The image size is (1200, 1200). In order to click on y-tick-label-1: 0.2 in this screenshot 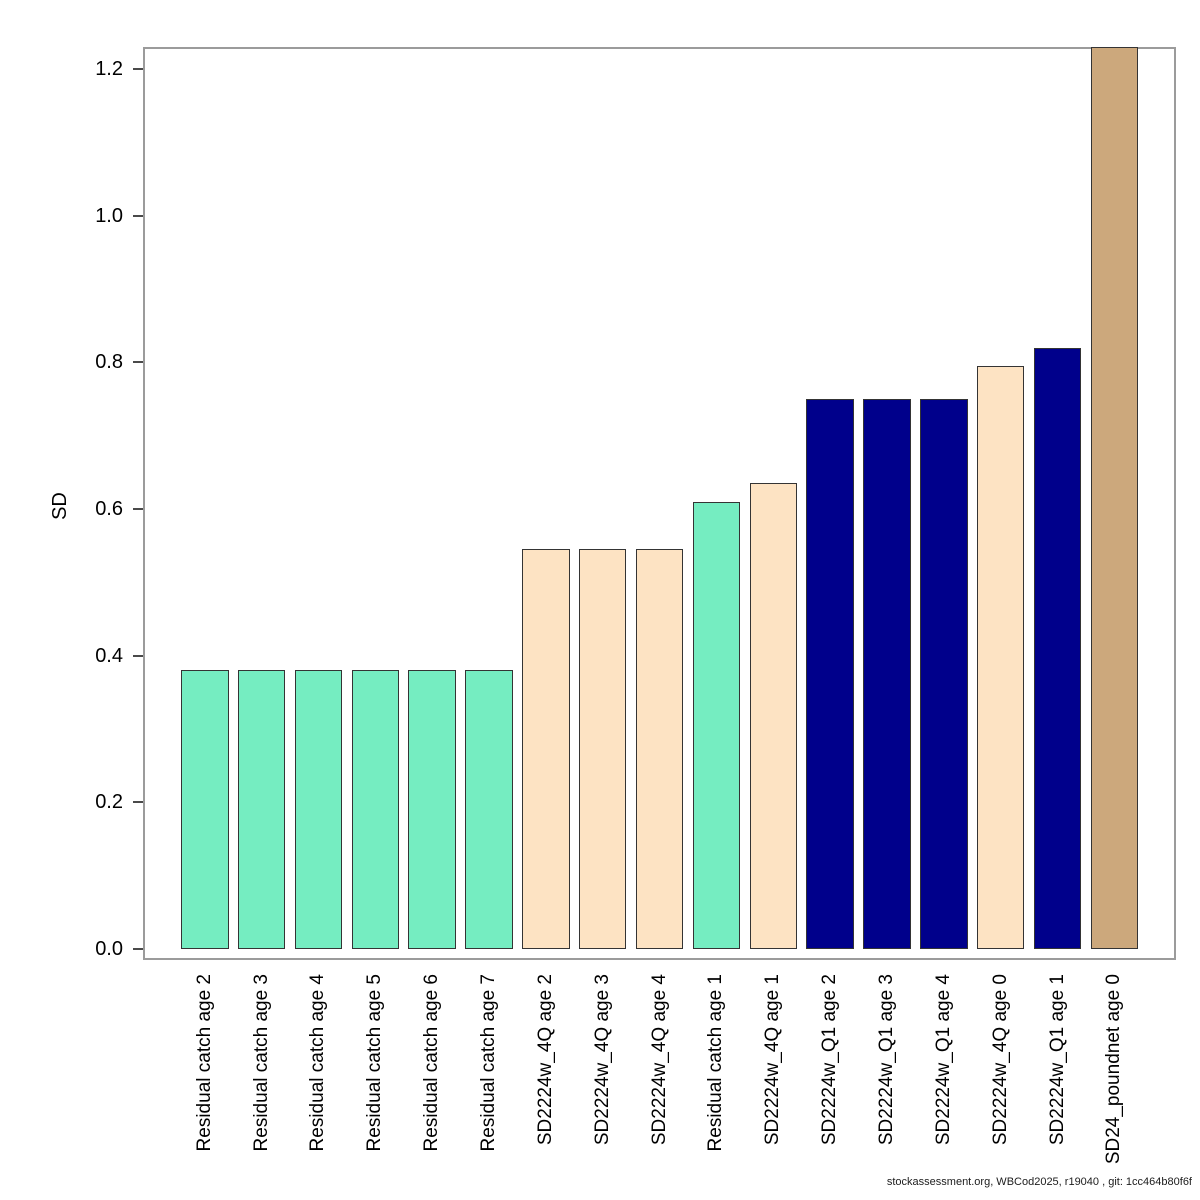, I will do `click(109, 802)`.